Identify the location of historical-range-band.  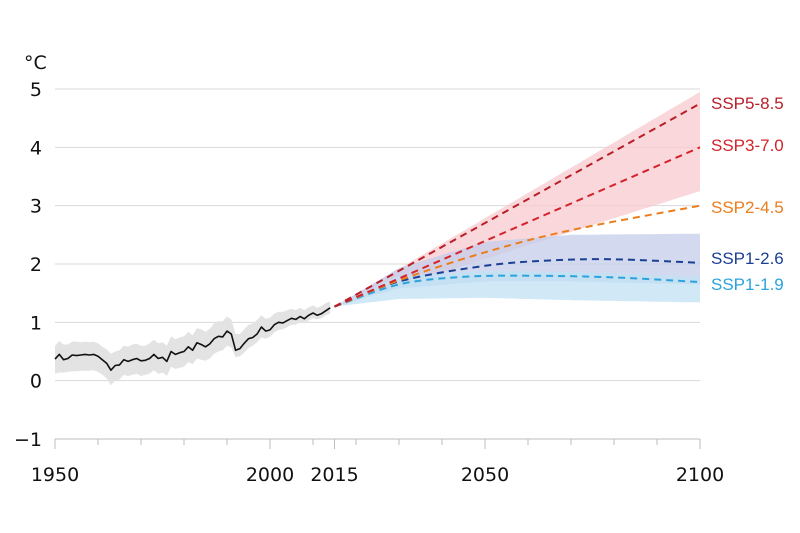
(193, 343).